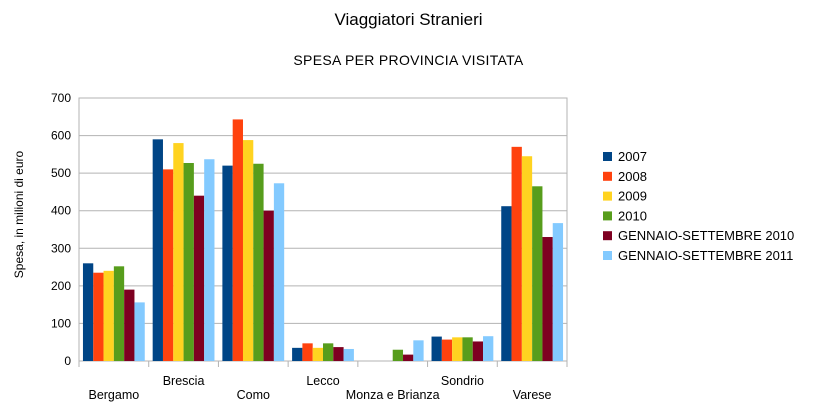 The image size is (817, 414). I want to click on legend-label: 2008, so click(632, 176).